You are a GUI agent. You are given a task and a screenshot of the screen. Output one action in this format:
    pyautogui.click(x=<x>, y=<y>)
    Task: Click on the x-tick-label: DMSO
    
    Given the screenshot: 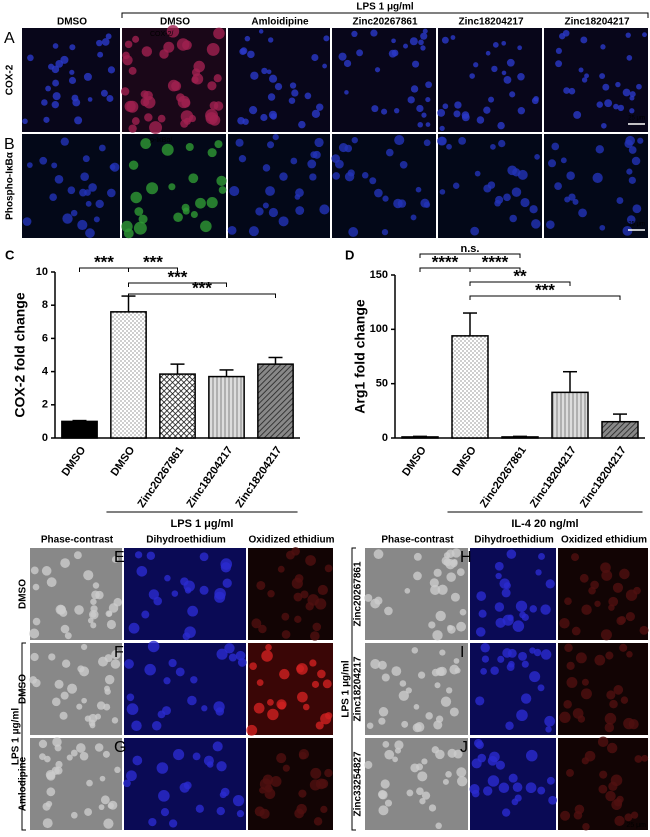 What is the action you would take?
    pyautogui.click(x=464, y=461)
    